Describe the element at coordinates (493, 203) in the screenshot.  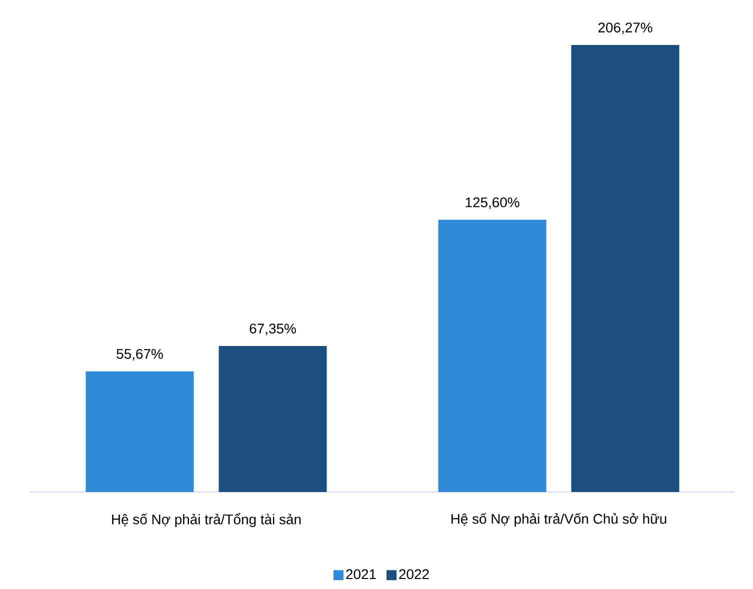
I see `data-label: 125,60%` at that location.